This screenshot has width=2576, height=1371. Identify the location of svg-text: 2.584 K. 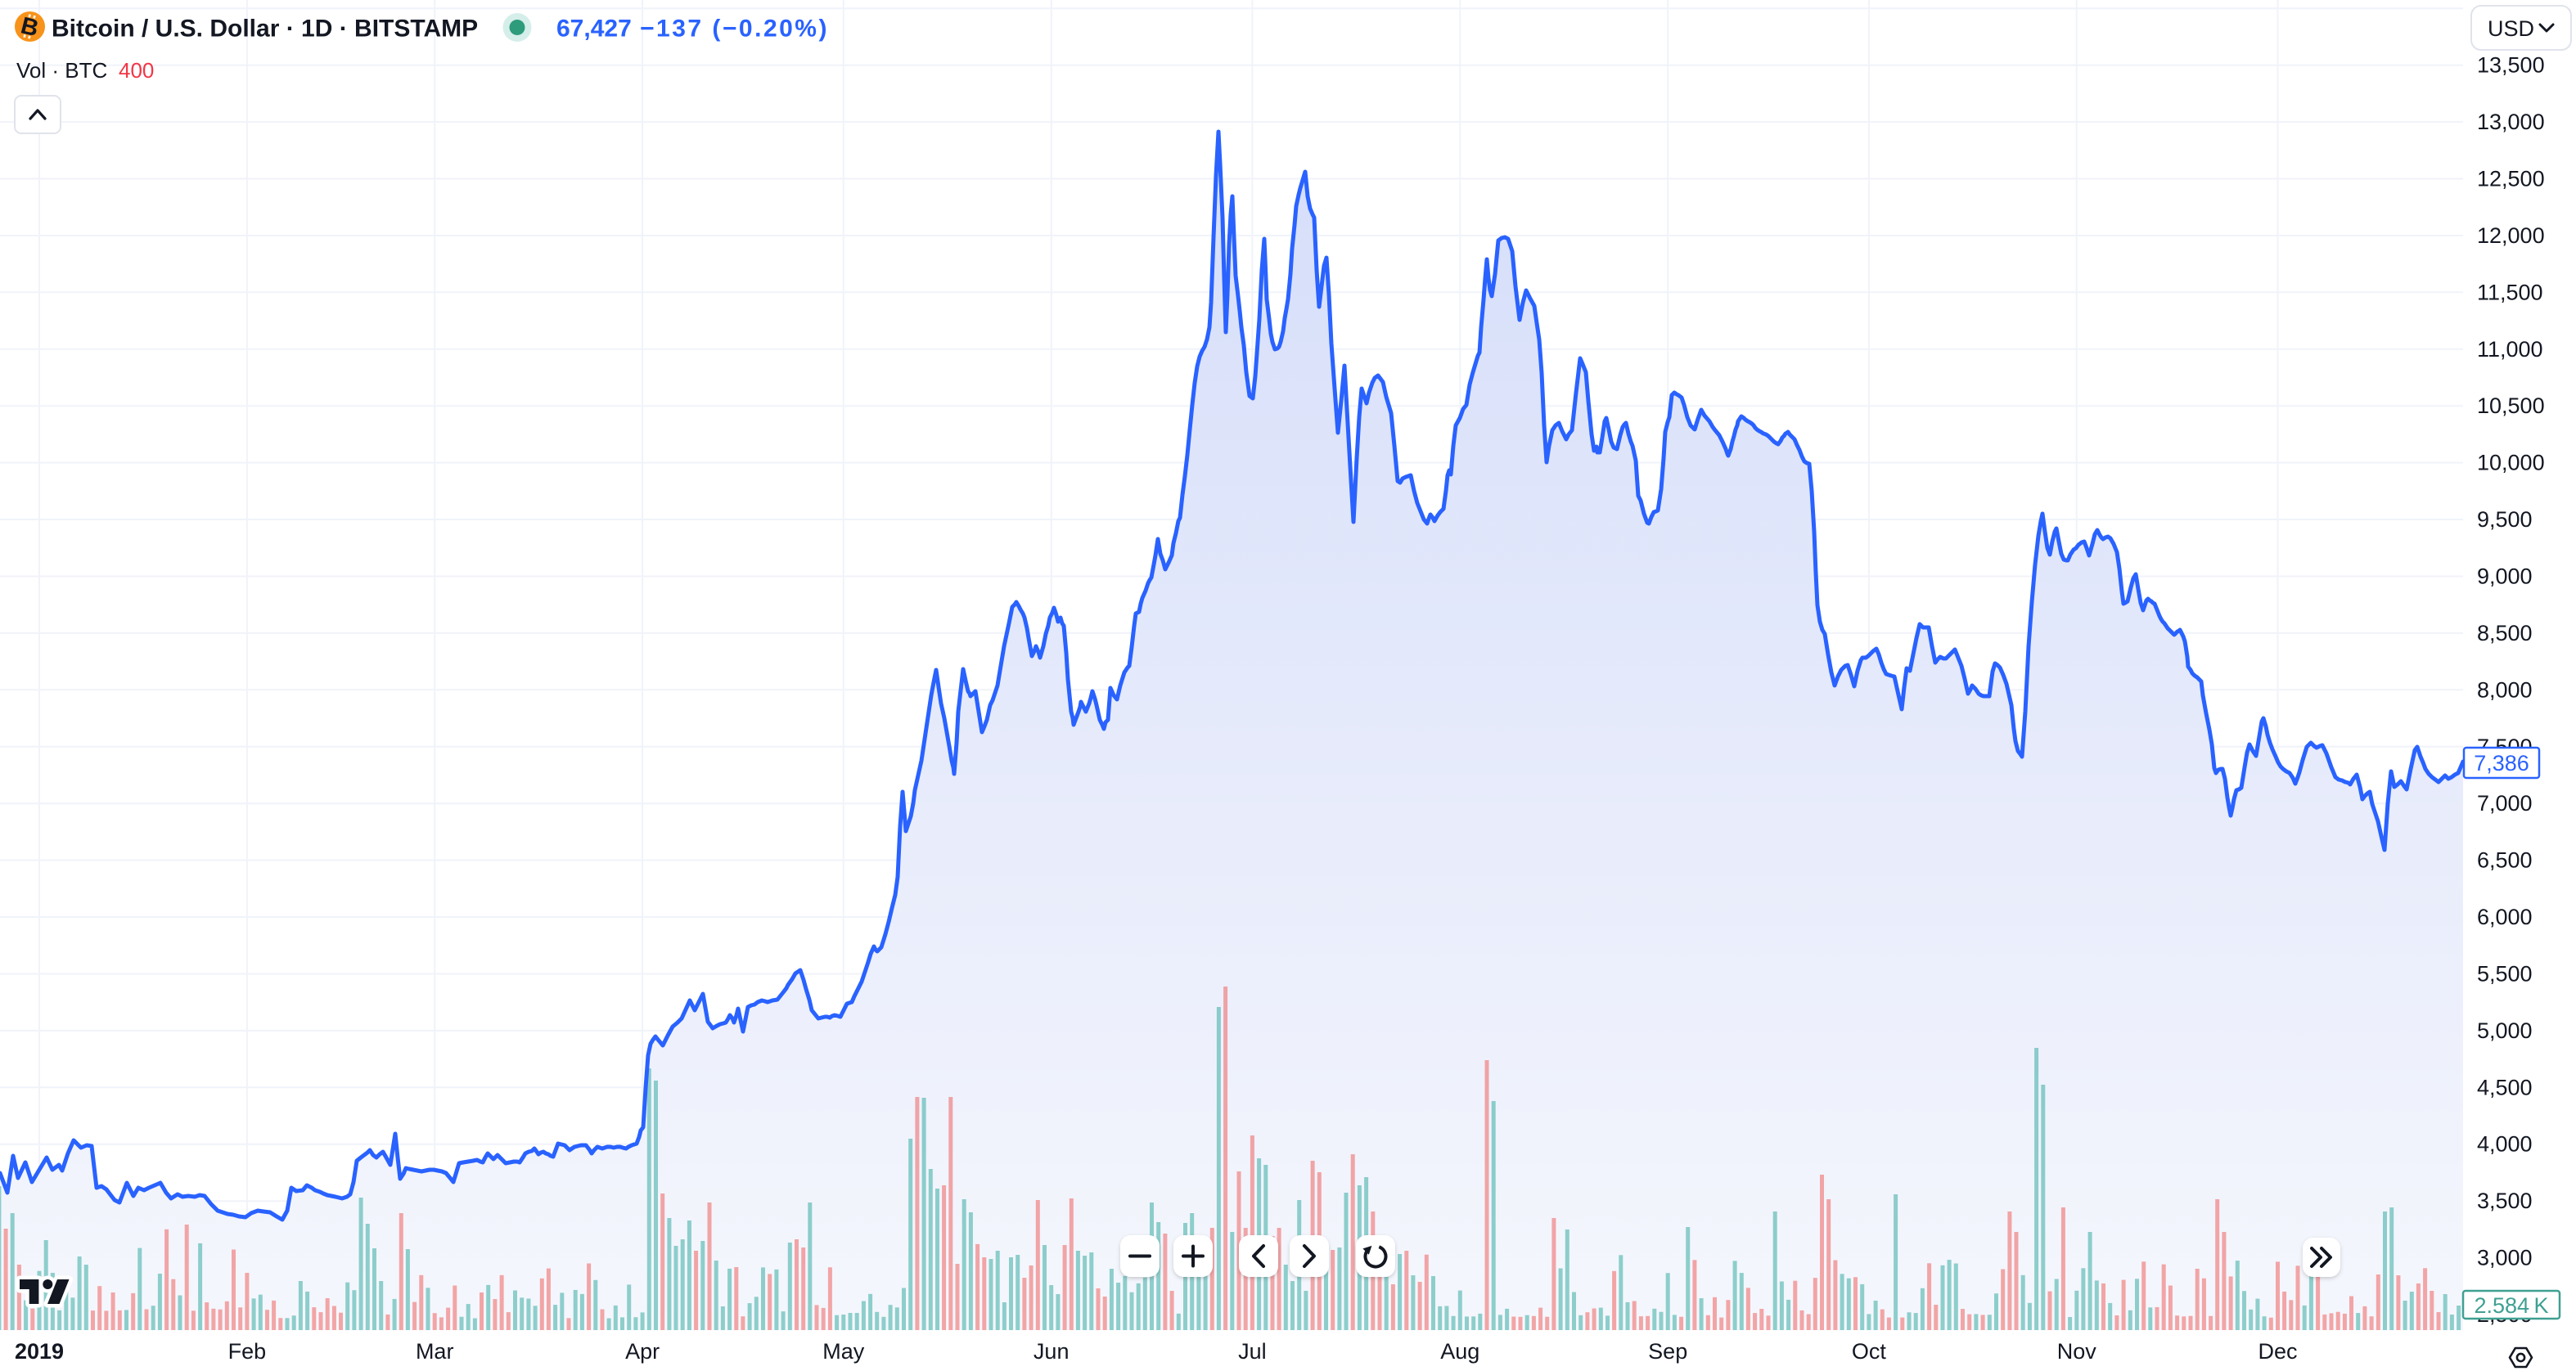
(2512, 1305).